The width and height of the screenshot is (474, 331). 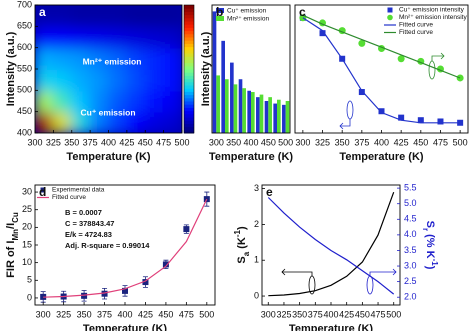 What do you see at coordinates (268, 142) in the screenshot?
I see `x-tick-label: 450` at bounding box center [268, 142].